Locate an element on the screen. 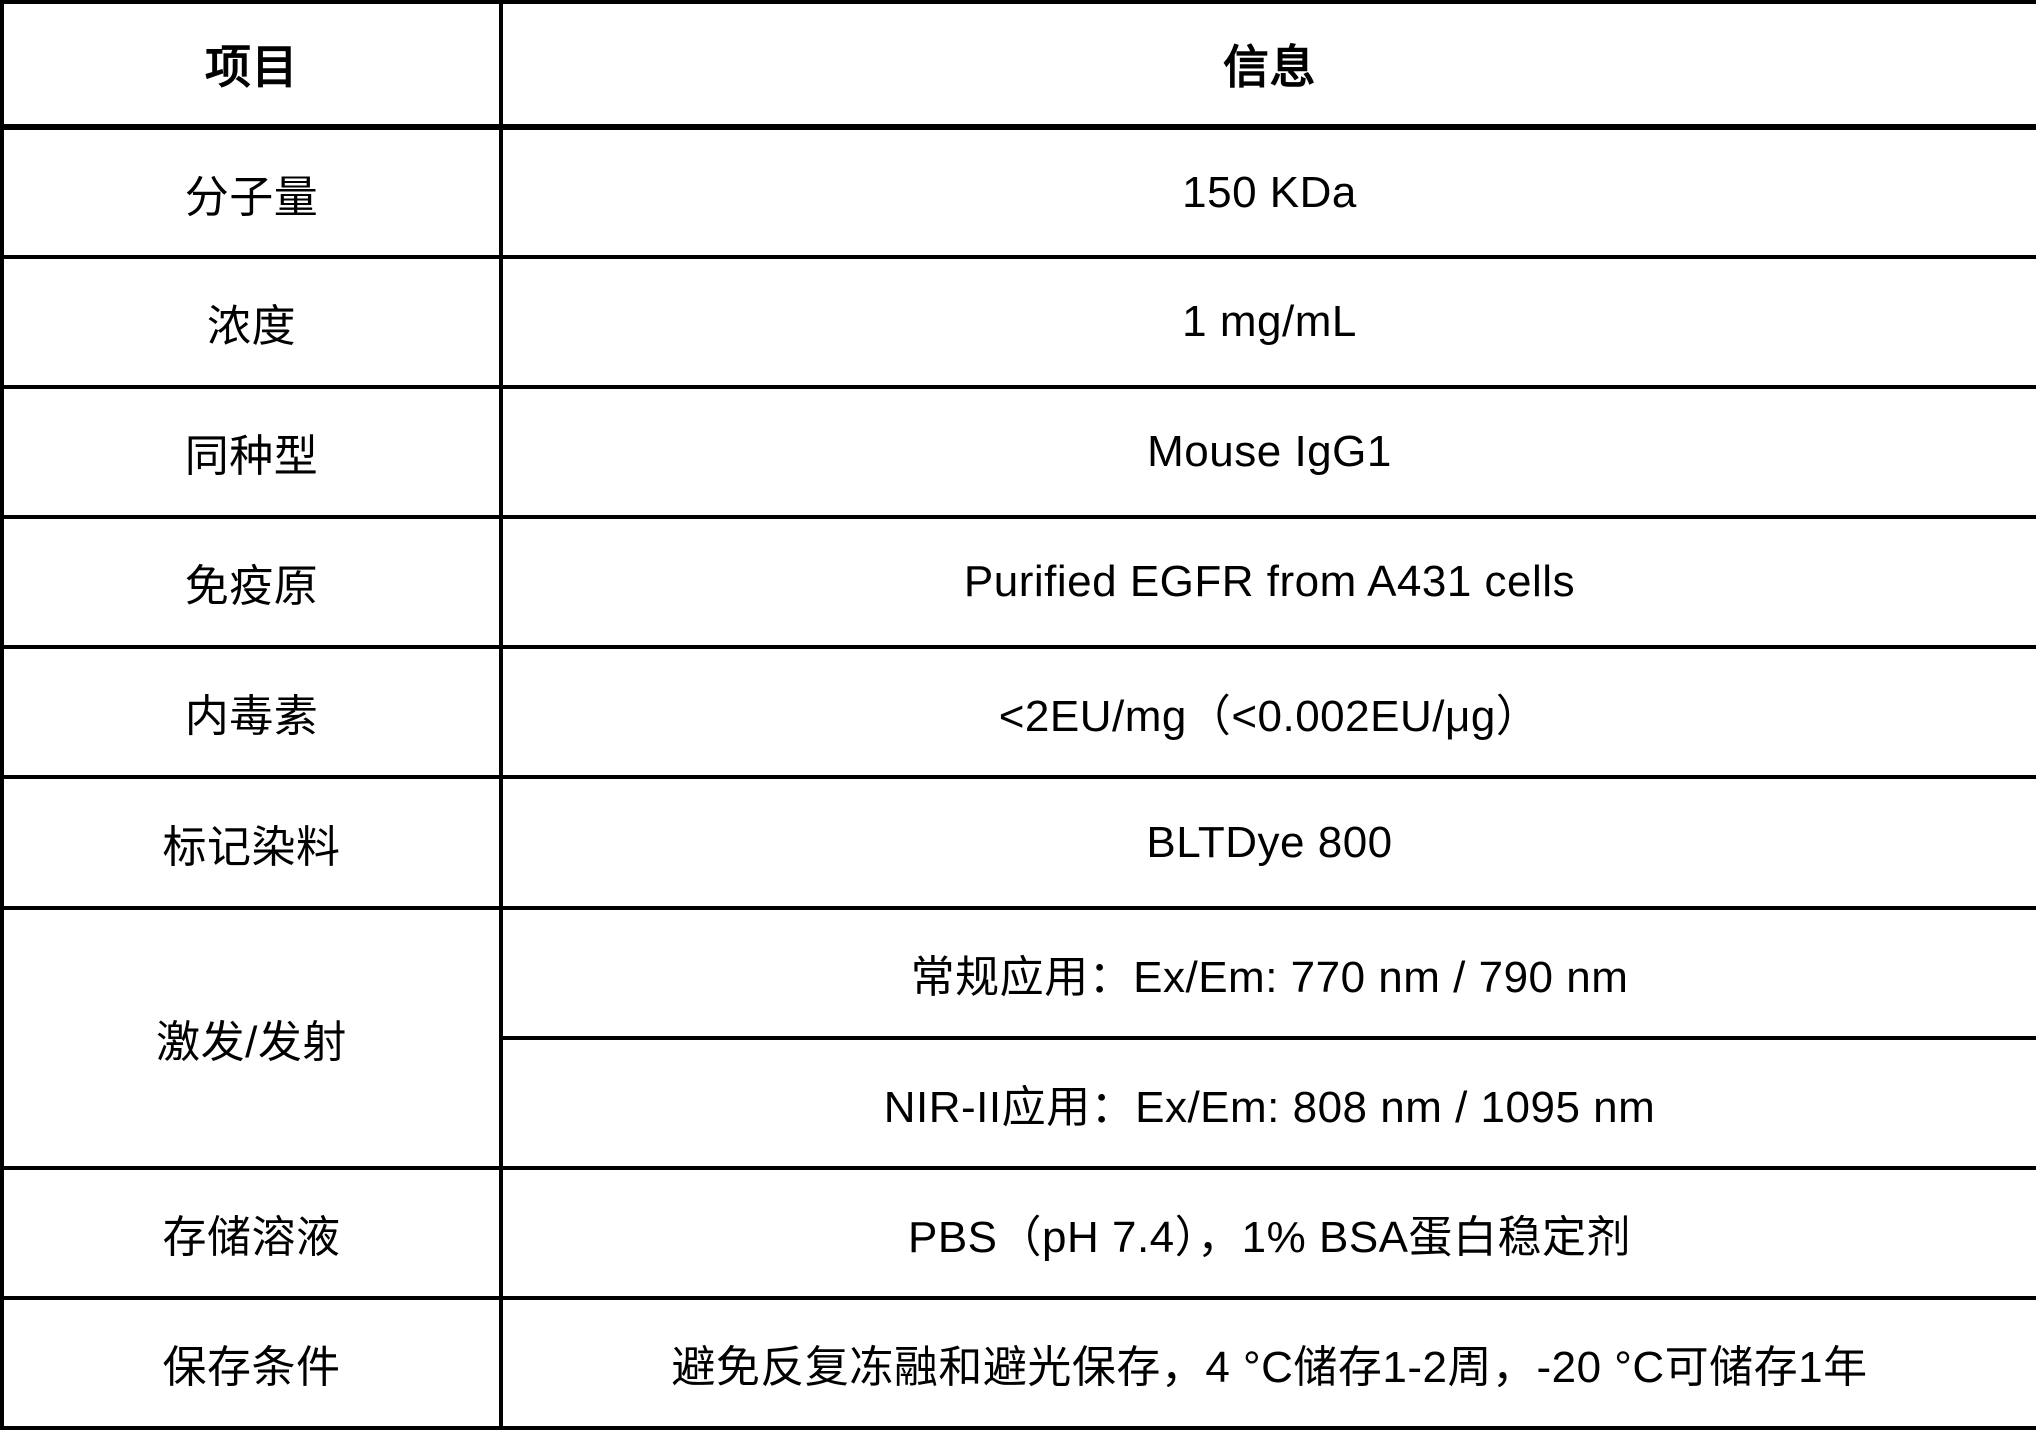  row-label: 标记染料 is located at coordinates (251, 842).